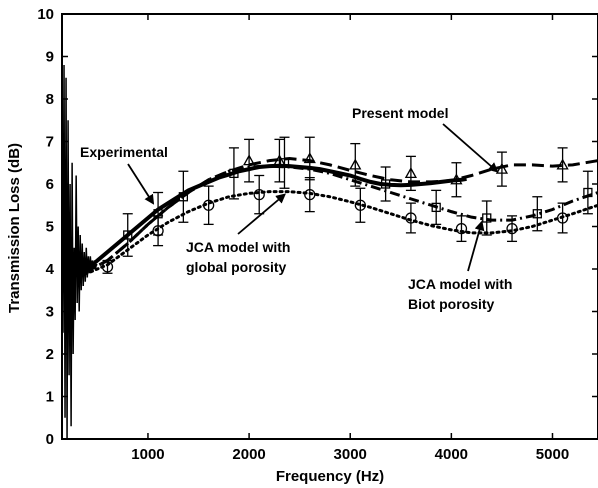 The height and width of the screenshot is (488, 598). What do you see at coordinates (124, 174) in the screenshot?
I see `annotation-1: Experimental` at bounding box center [124, 174].